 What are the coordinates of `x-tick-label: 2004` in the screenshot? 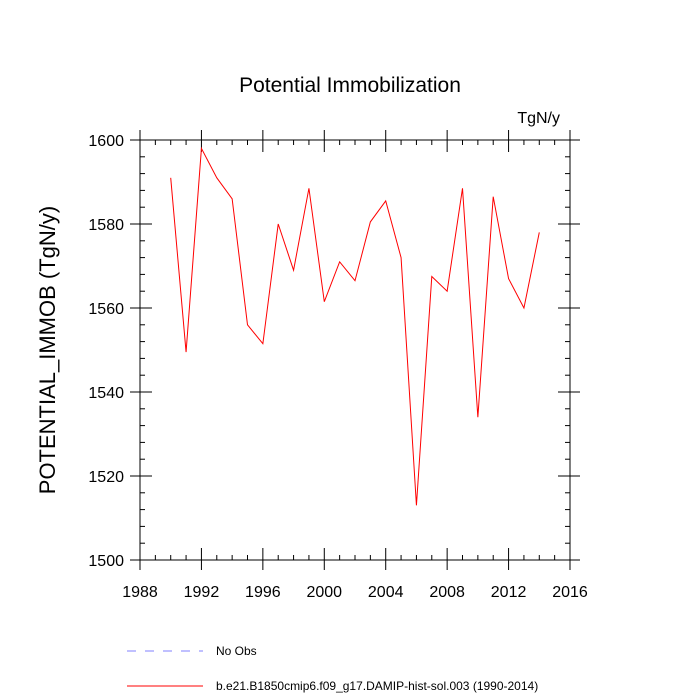 It's located at (386, 592).